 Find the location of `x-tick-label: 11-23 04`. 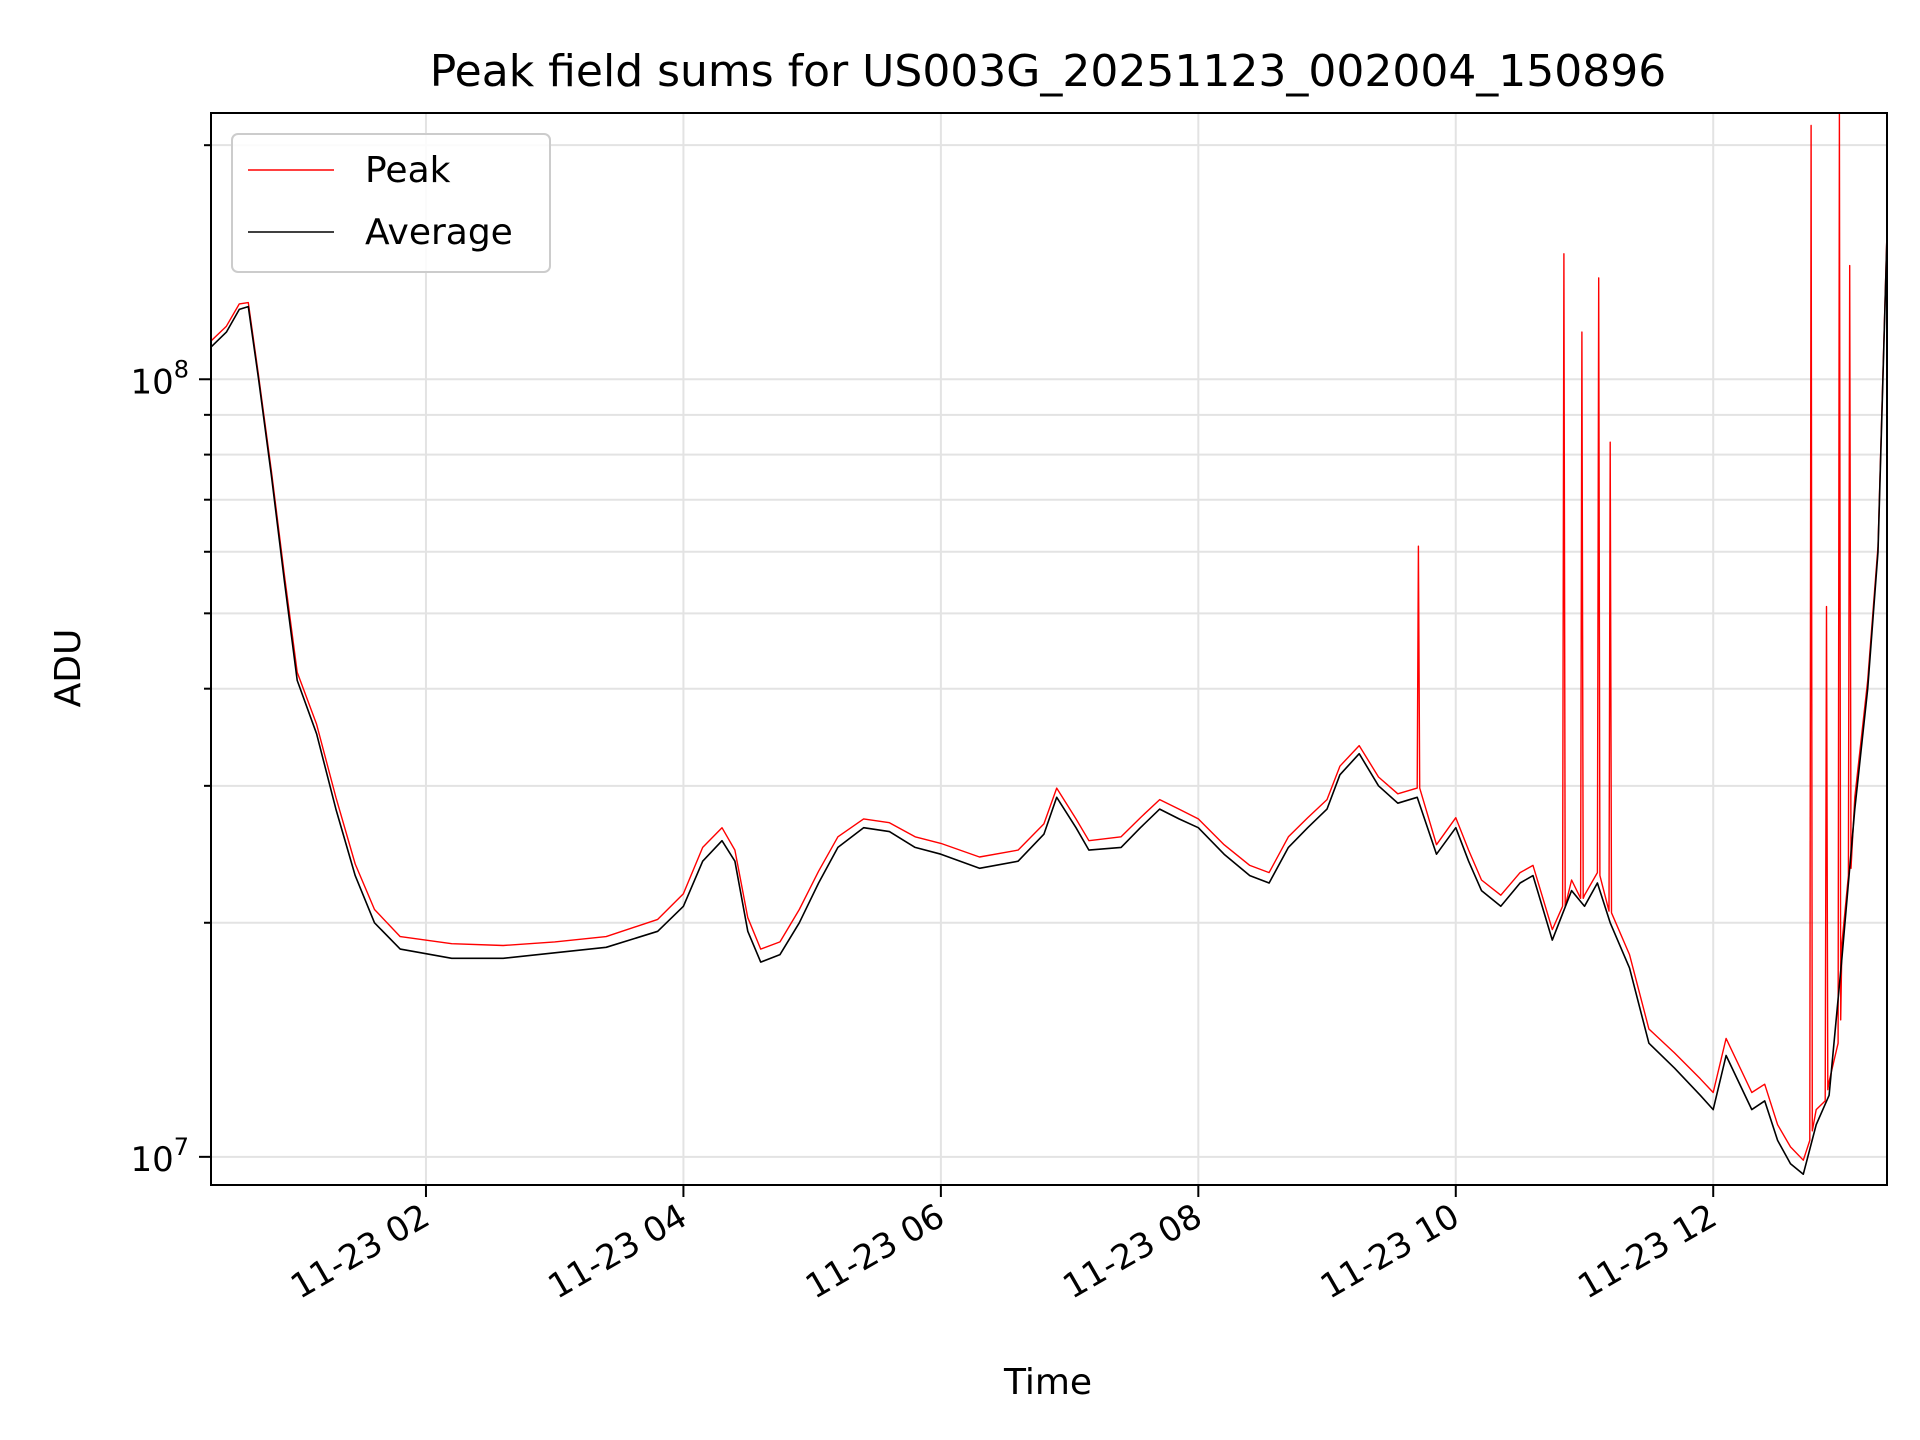

x-tick-label: 11-23 04 is located at coordinates (618, 1251).